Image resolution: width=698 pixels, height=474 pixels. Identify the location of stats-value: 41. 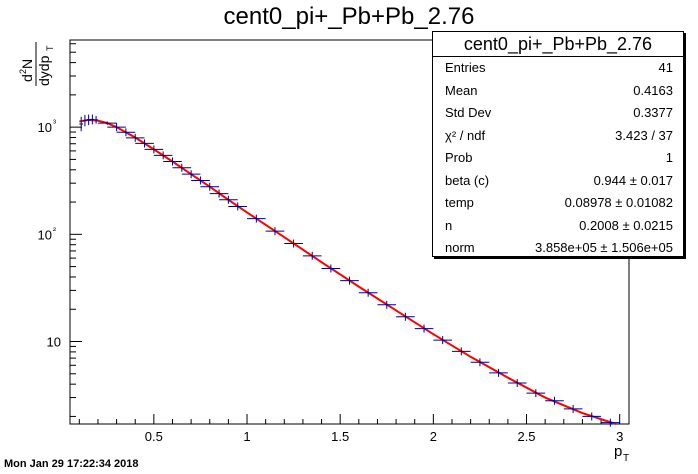
(665, 67).